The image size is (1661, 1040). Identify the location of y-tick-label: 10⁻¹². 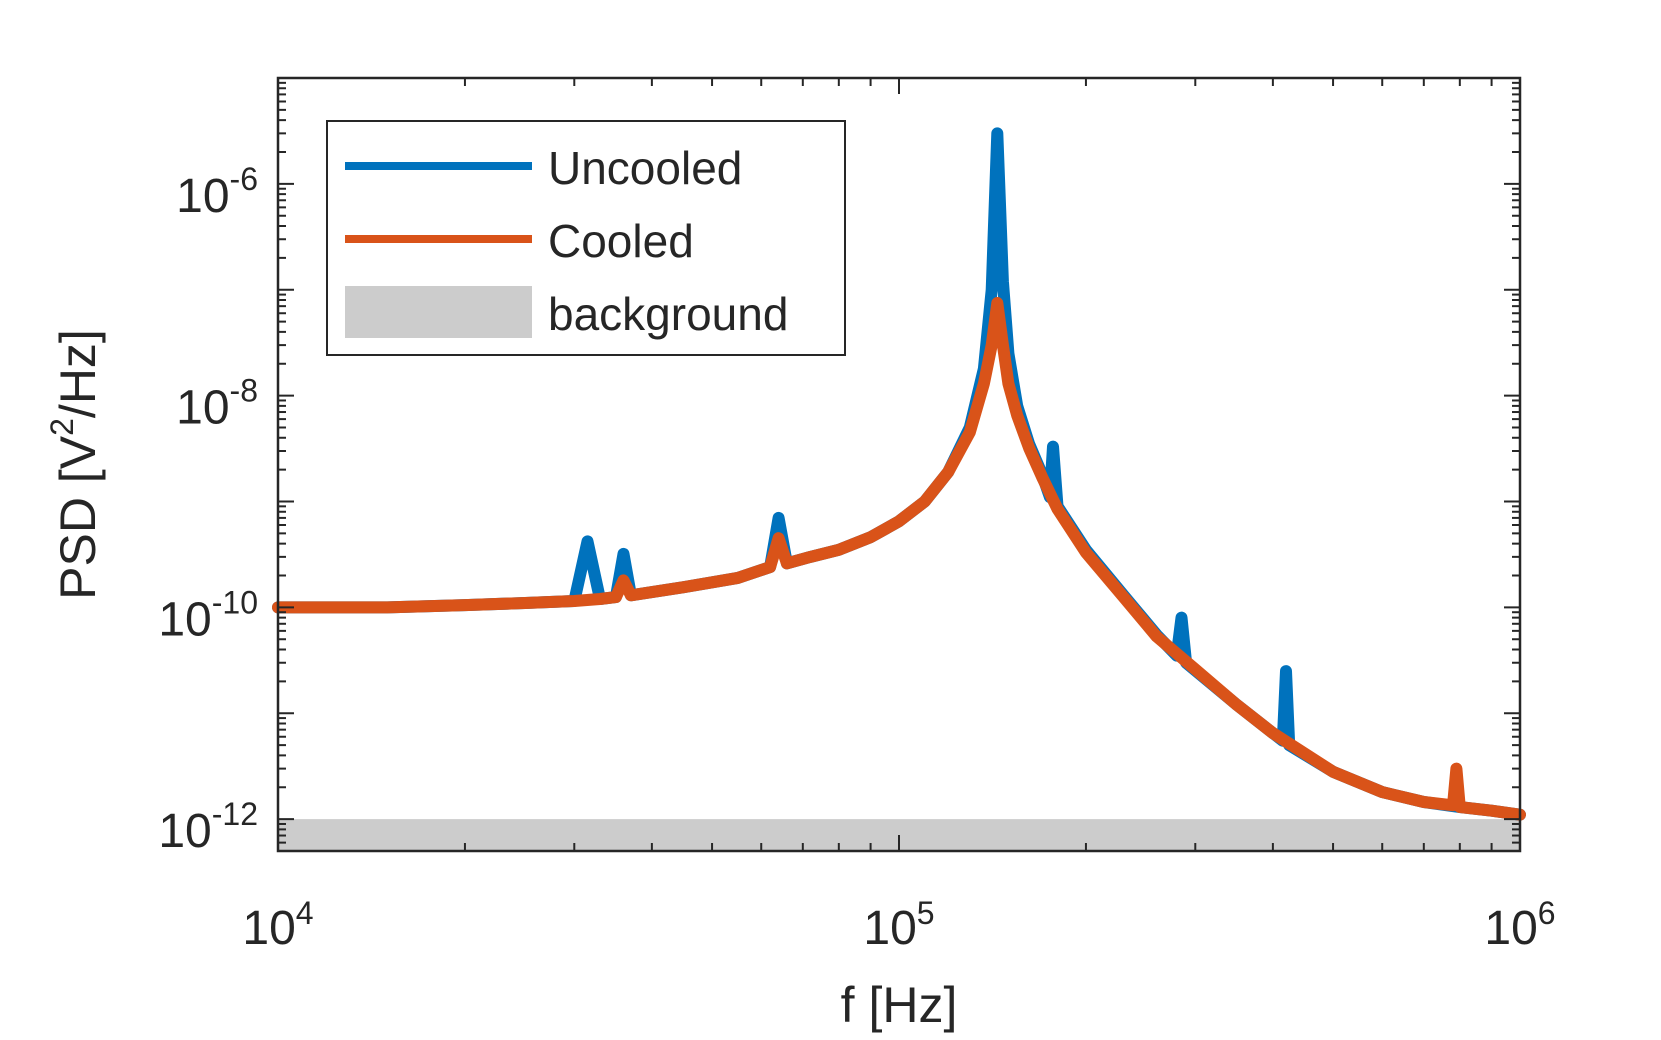
(208, 827).